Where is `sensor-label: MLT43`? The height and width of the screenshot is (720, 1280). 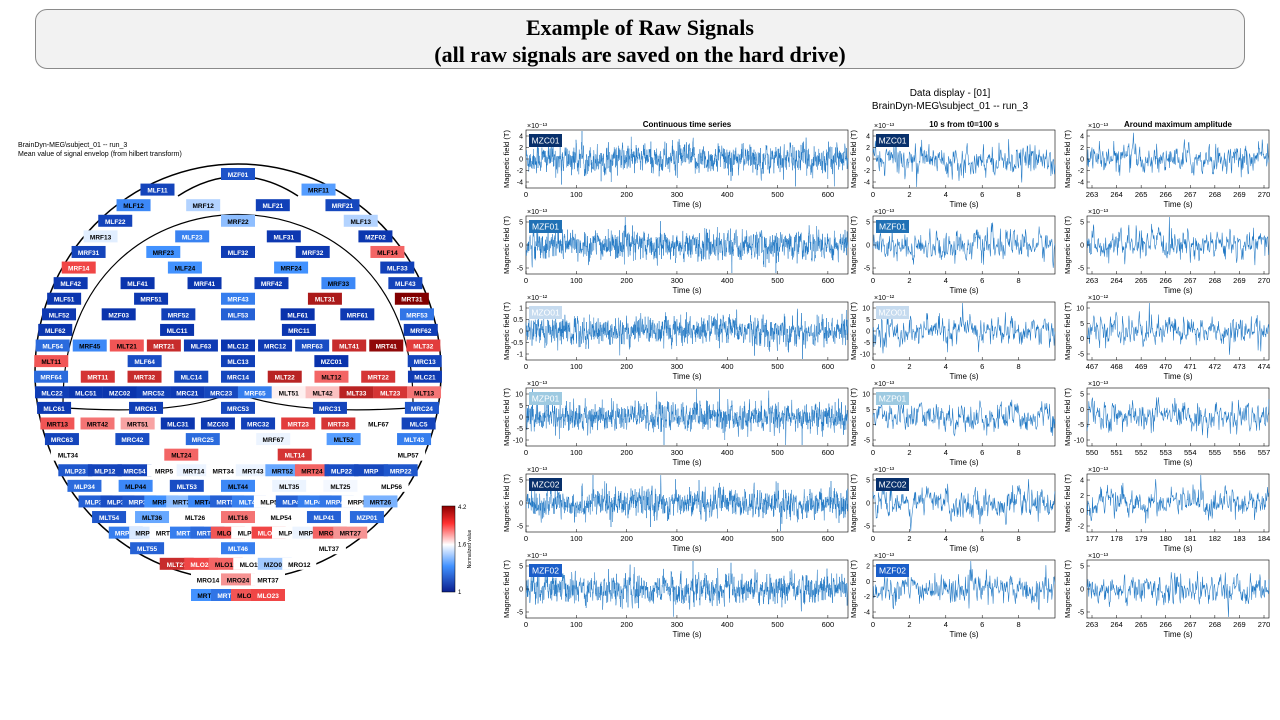
sensor-label: MLT43 is located at coordinates (414, 440).